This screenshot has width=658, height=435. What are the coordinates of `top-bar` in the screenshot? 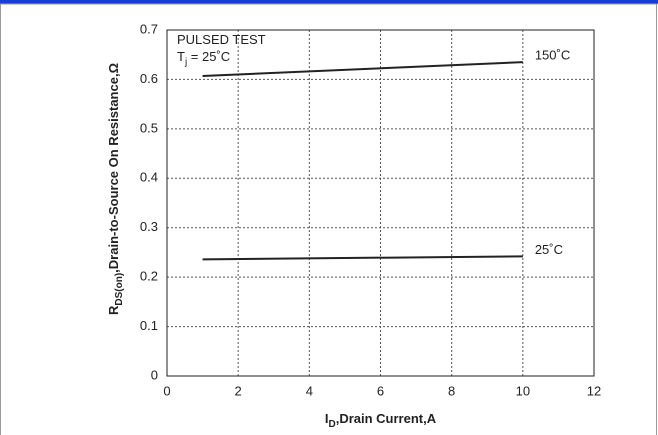 It's located at (329, 2).